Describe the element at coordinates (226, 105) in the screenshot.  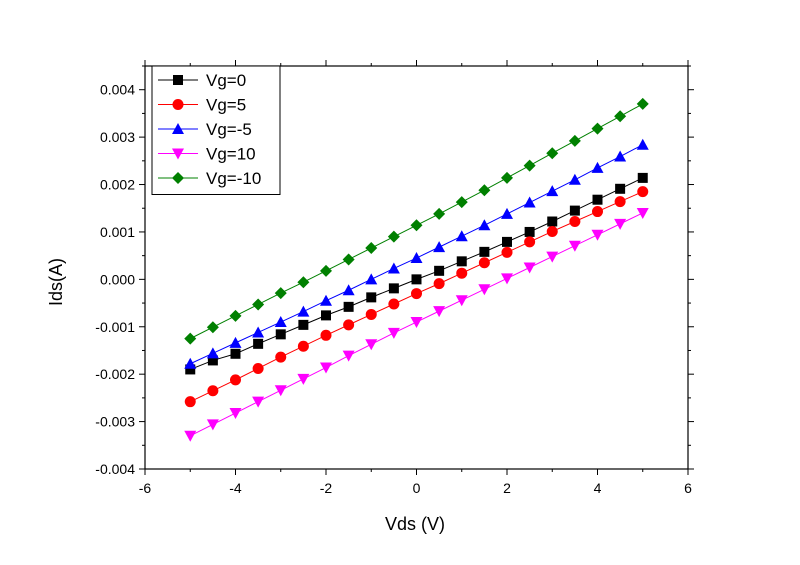
I see `legend-label: Vg=5` at that location.